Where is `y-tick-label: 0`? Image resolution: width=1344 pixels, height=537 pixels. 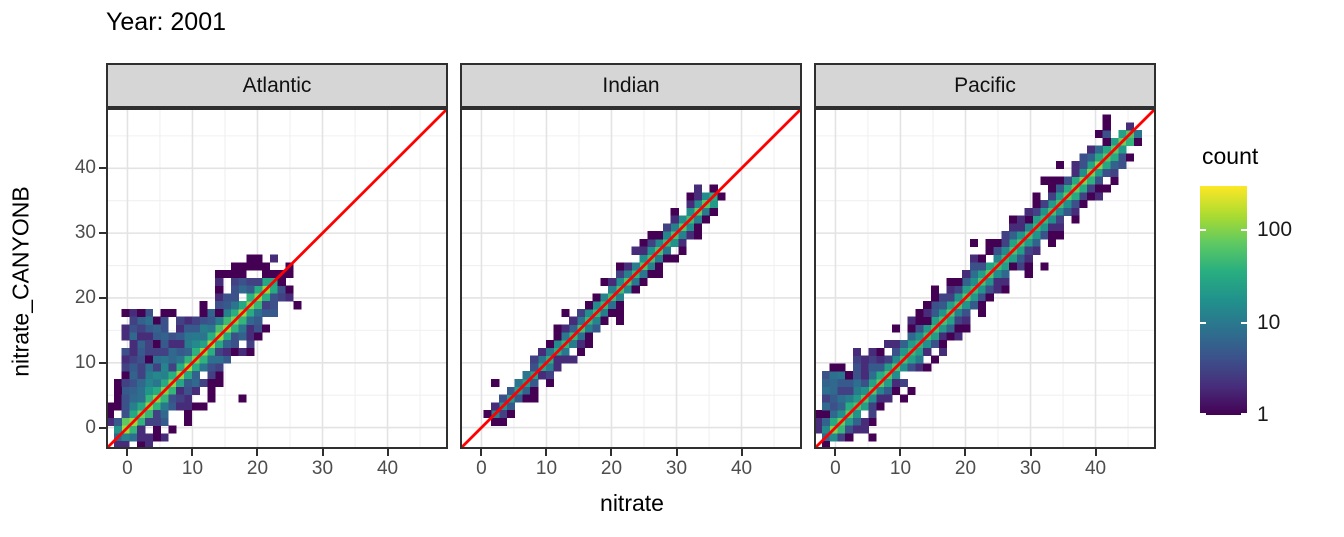
y-tick-label: 0 is located at coordinates (90, 427).